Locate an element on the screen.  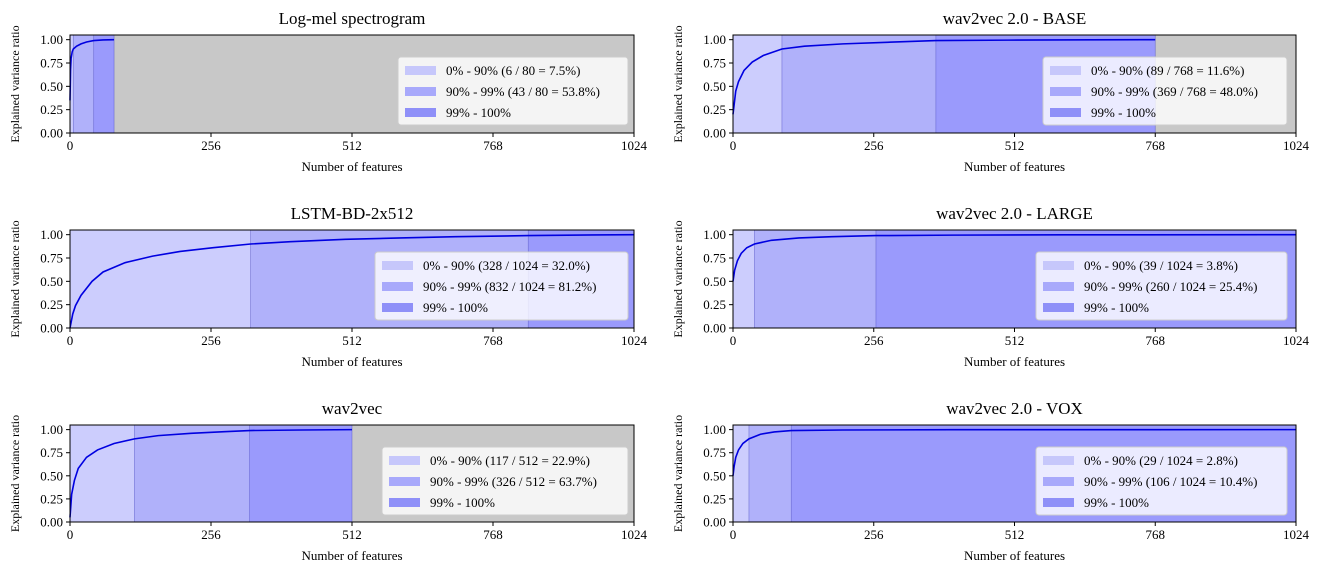
legend-label: 0% - 90% (39 / 1024 = 3.8%) is located at coordinates (1161, 265).